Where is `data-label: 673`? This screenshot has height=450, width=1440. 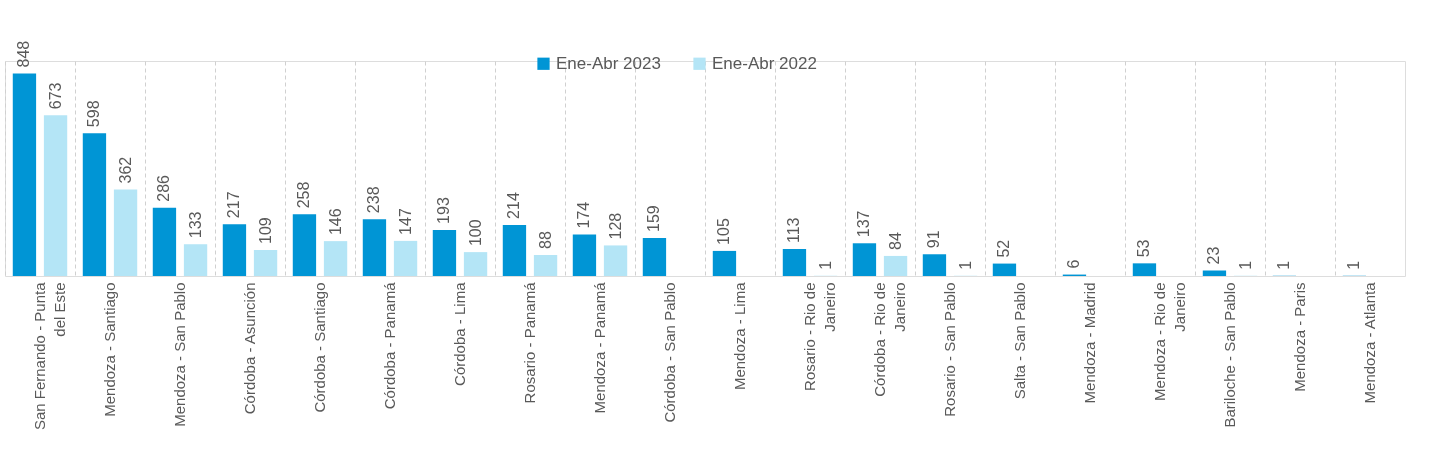
data-label: 673 is located at coordinates (55, 96).